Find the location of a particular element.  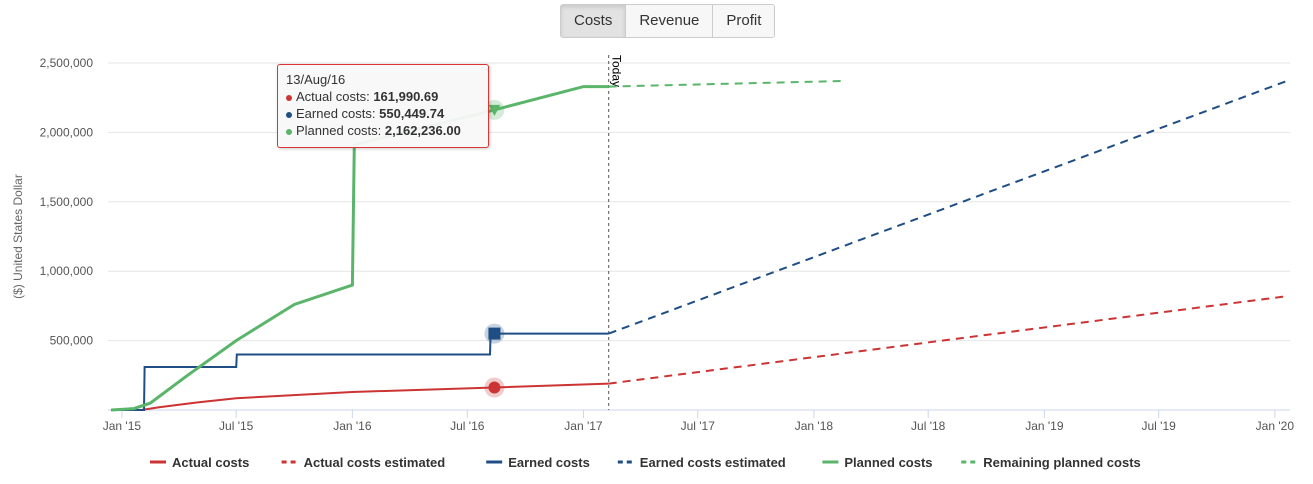

tooltip-label: Actual costs: is located at coordinates (335, 96).